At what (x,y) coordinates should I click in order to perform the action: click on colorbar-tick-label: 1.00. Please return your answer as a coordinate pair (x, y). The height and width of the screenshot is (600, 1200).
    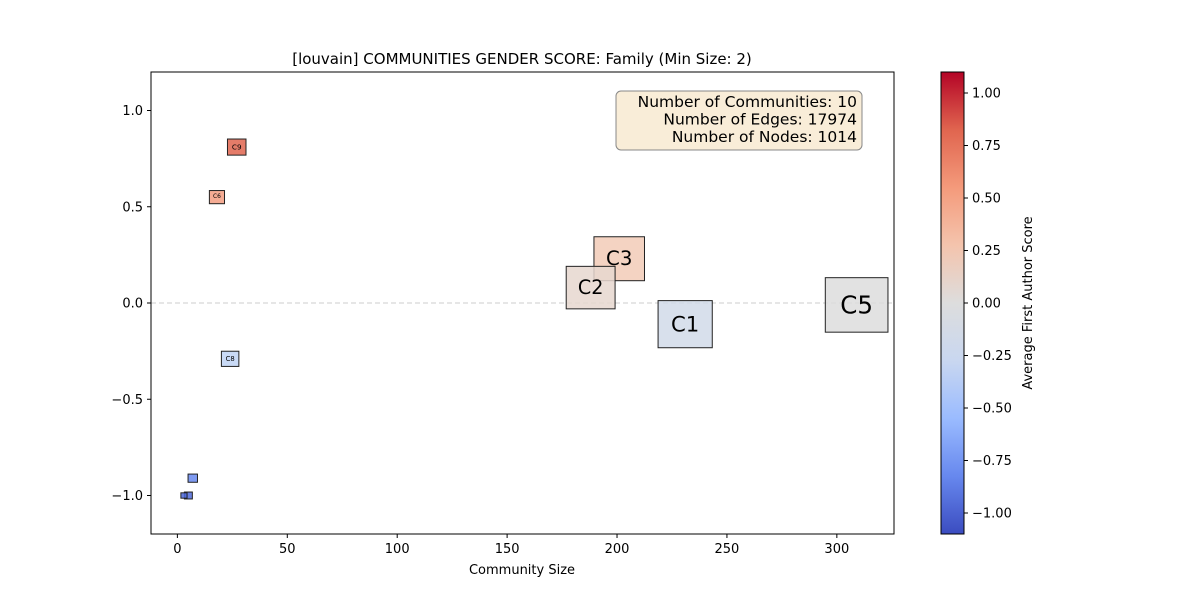
    Looking at the image, I should click on (986, 94).